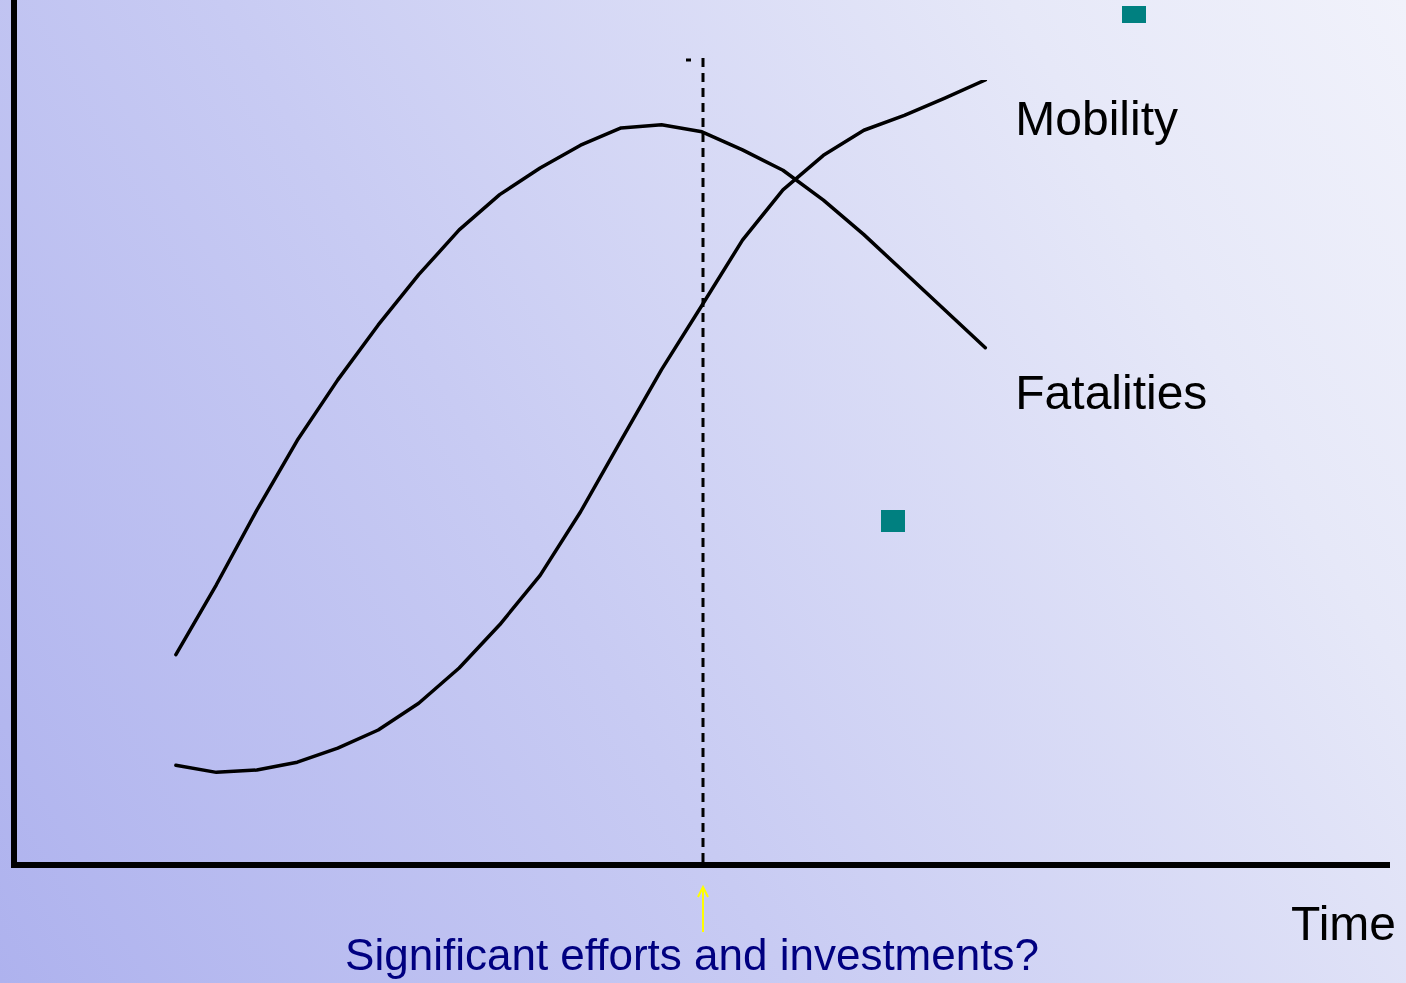  What do you see at coordinates (692, 954) in the screenshot?
I see `text: Significant efforts and investments?` at bounding box center [692, 954].